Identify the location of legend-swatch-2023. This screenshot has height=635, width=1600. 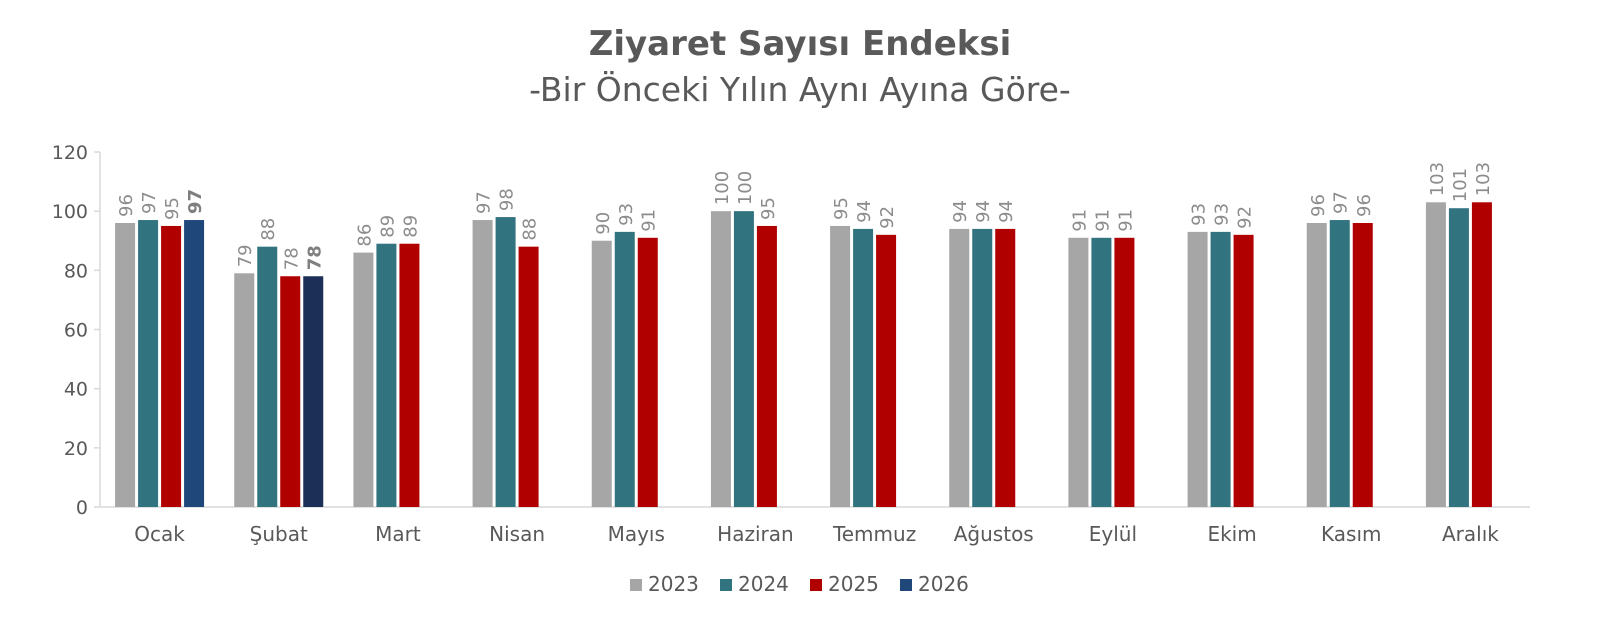
(636, 585).